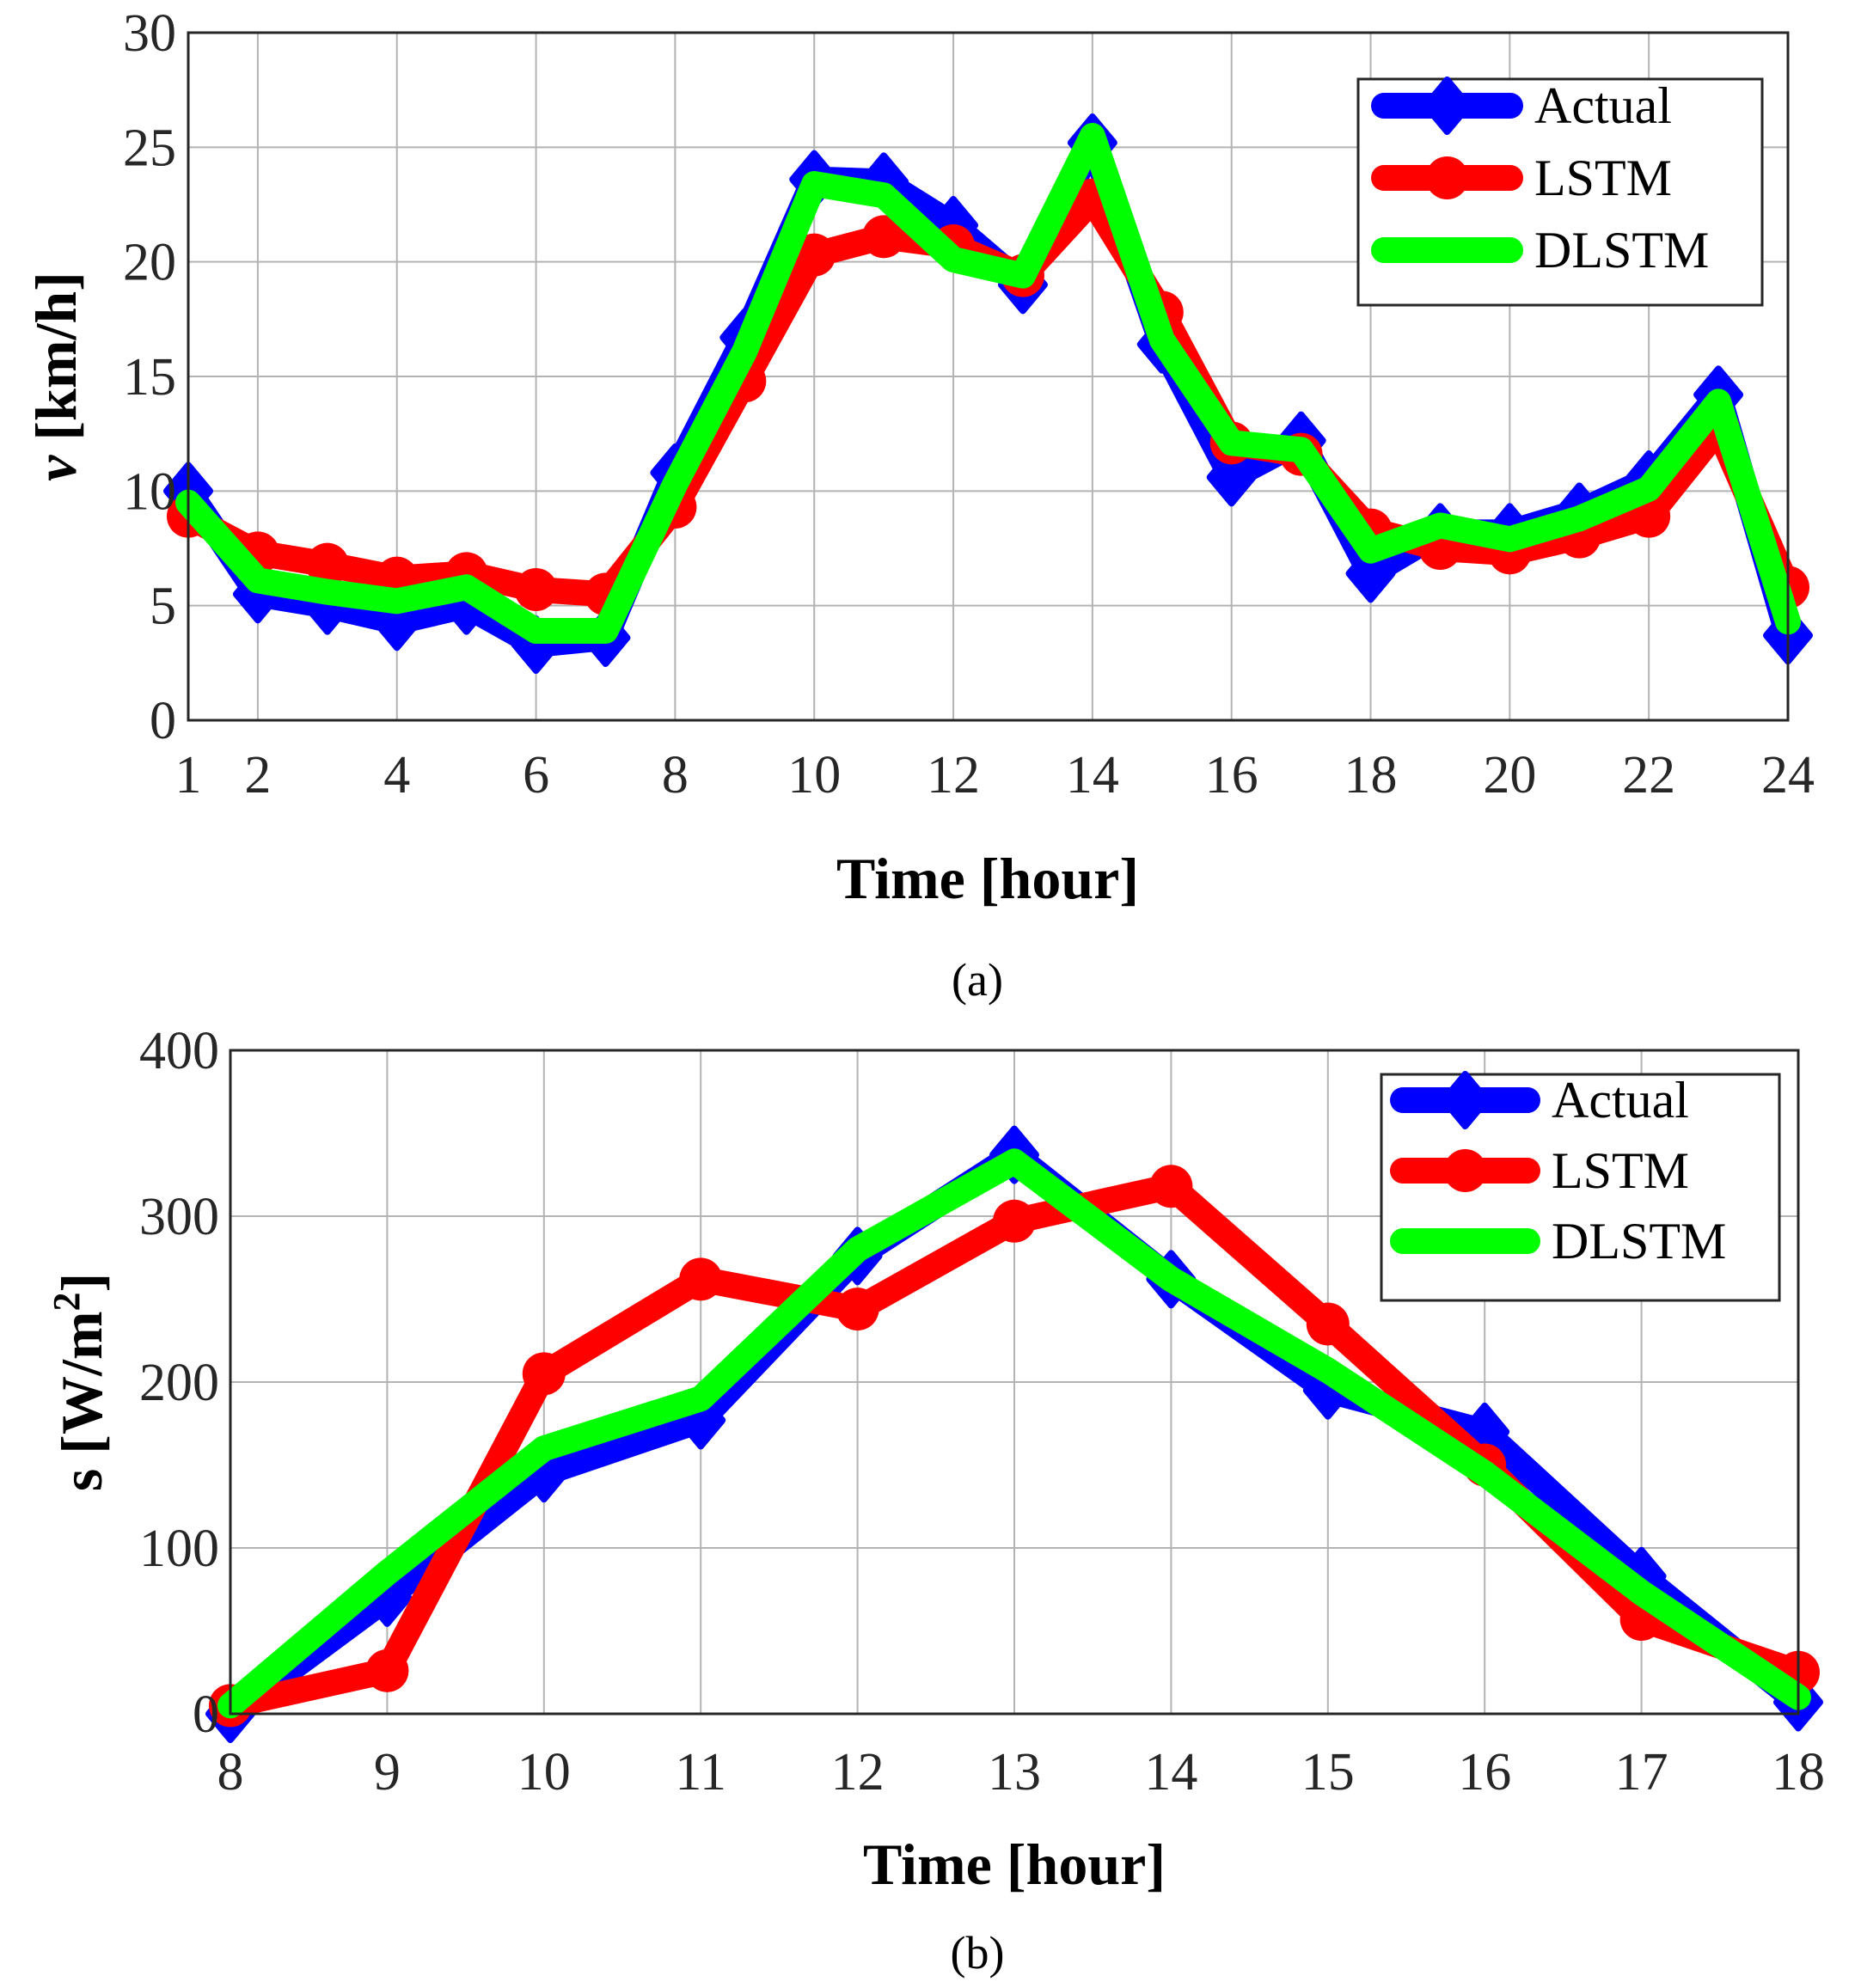 The image size is (1855, 1988). I want to click on x-ticks-a: 1 2 4 6 8 10 12 14 16 18 20 22 24, so click(995, 775).